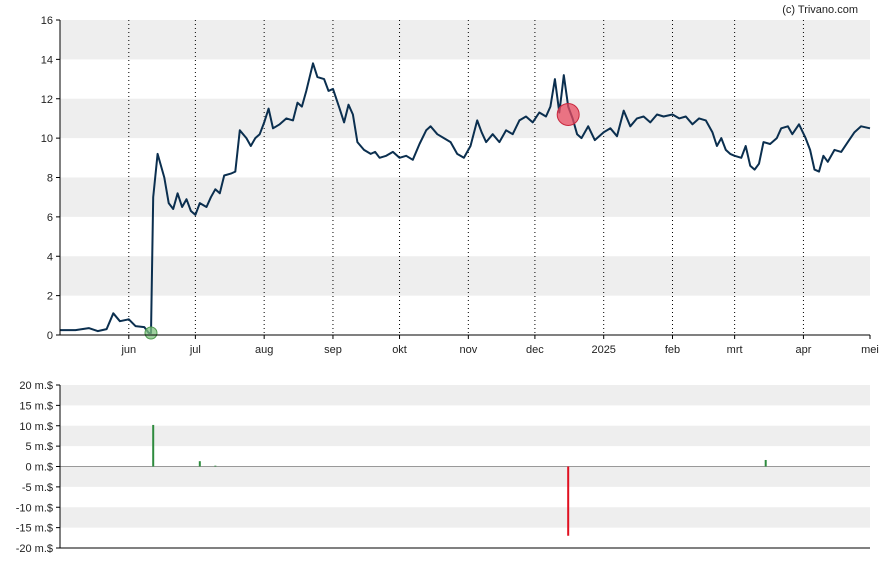  Describe the element at coordinates (37, 488) in the screenshot. I see `volume-y-tick-label: -5 m.$` at that location.